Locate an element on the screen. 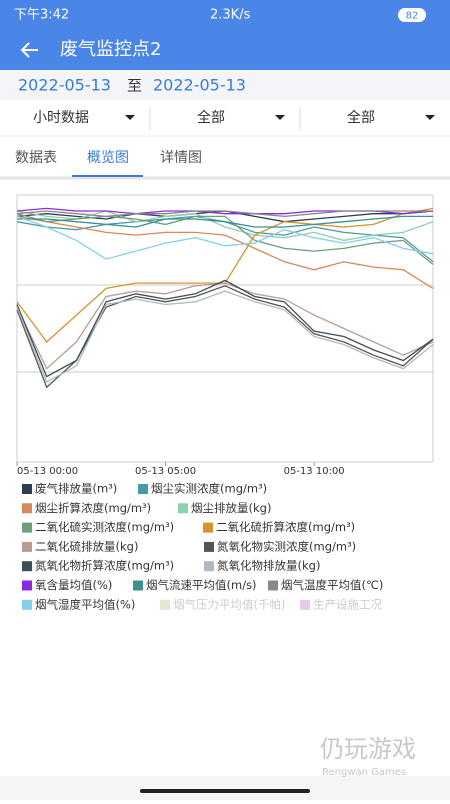 This screenshot has height=804, width=450. x-tick-label: 05-13 05:00 is located at coordinates (165, 471).